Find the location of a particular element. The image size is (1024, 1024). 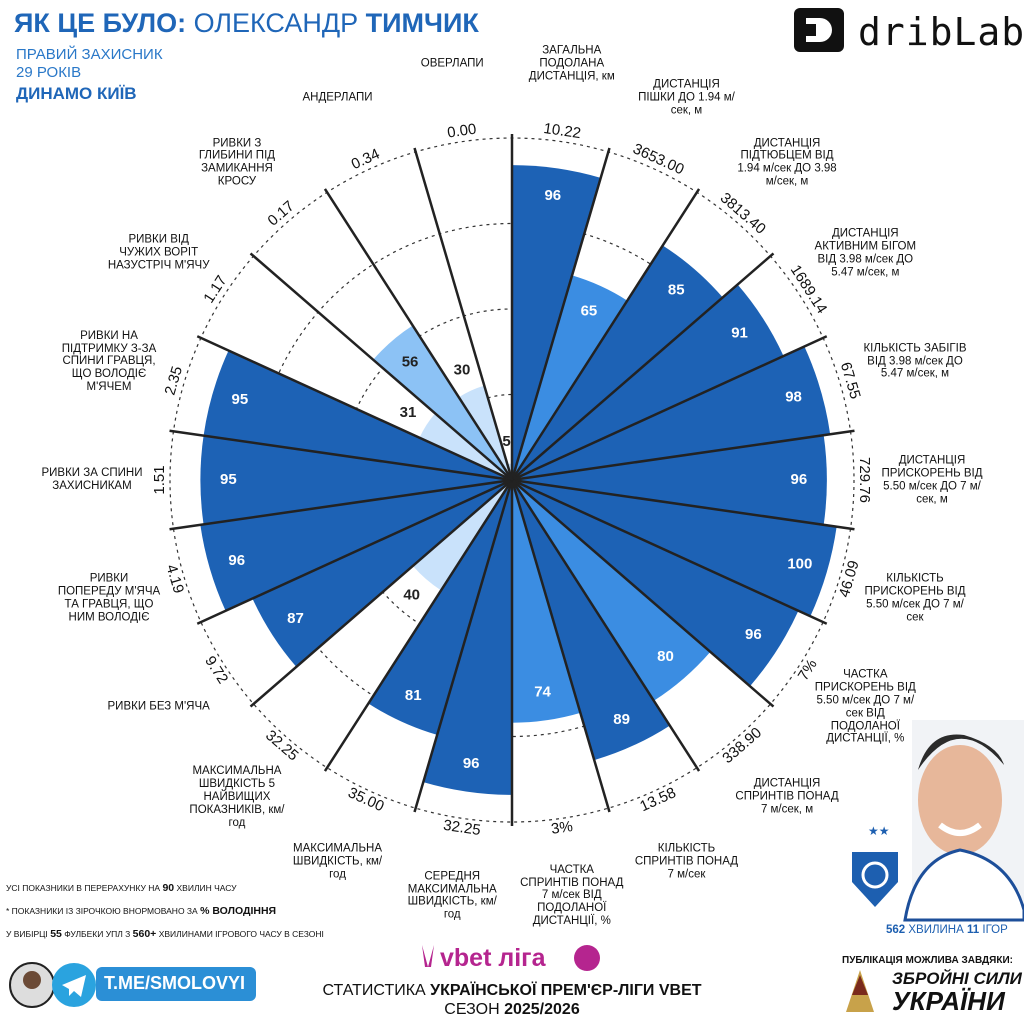

value-label: 56 is located at coordinates (410, 361).